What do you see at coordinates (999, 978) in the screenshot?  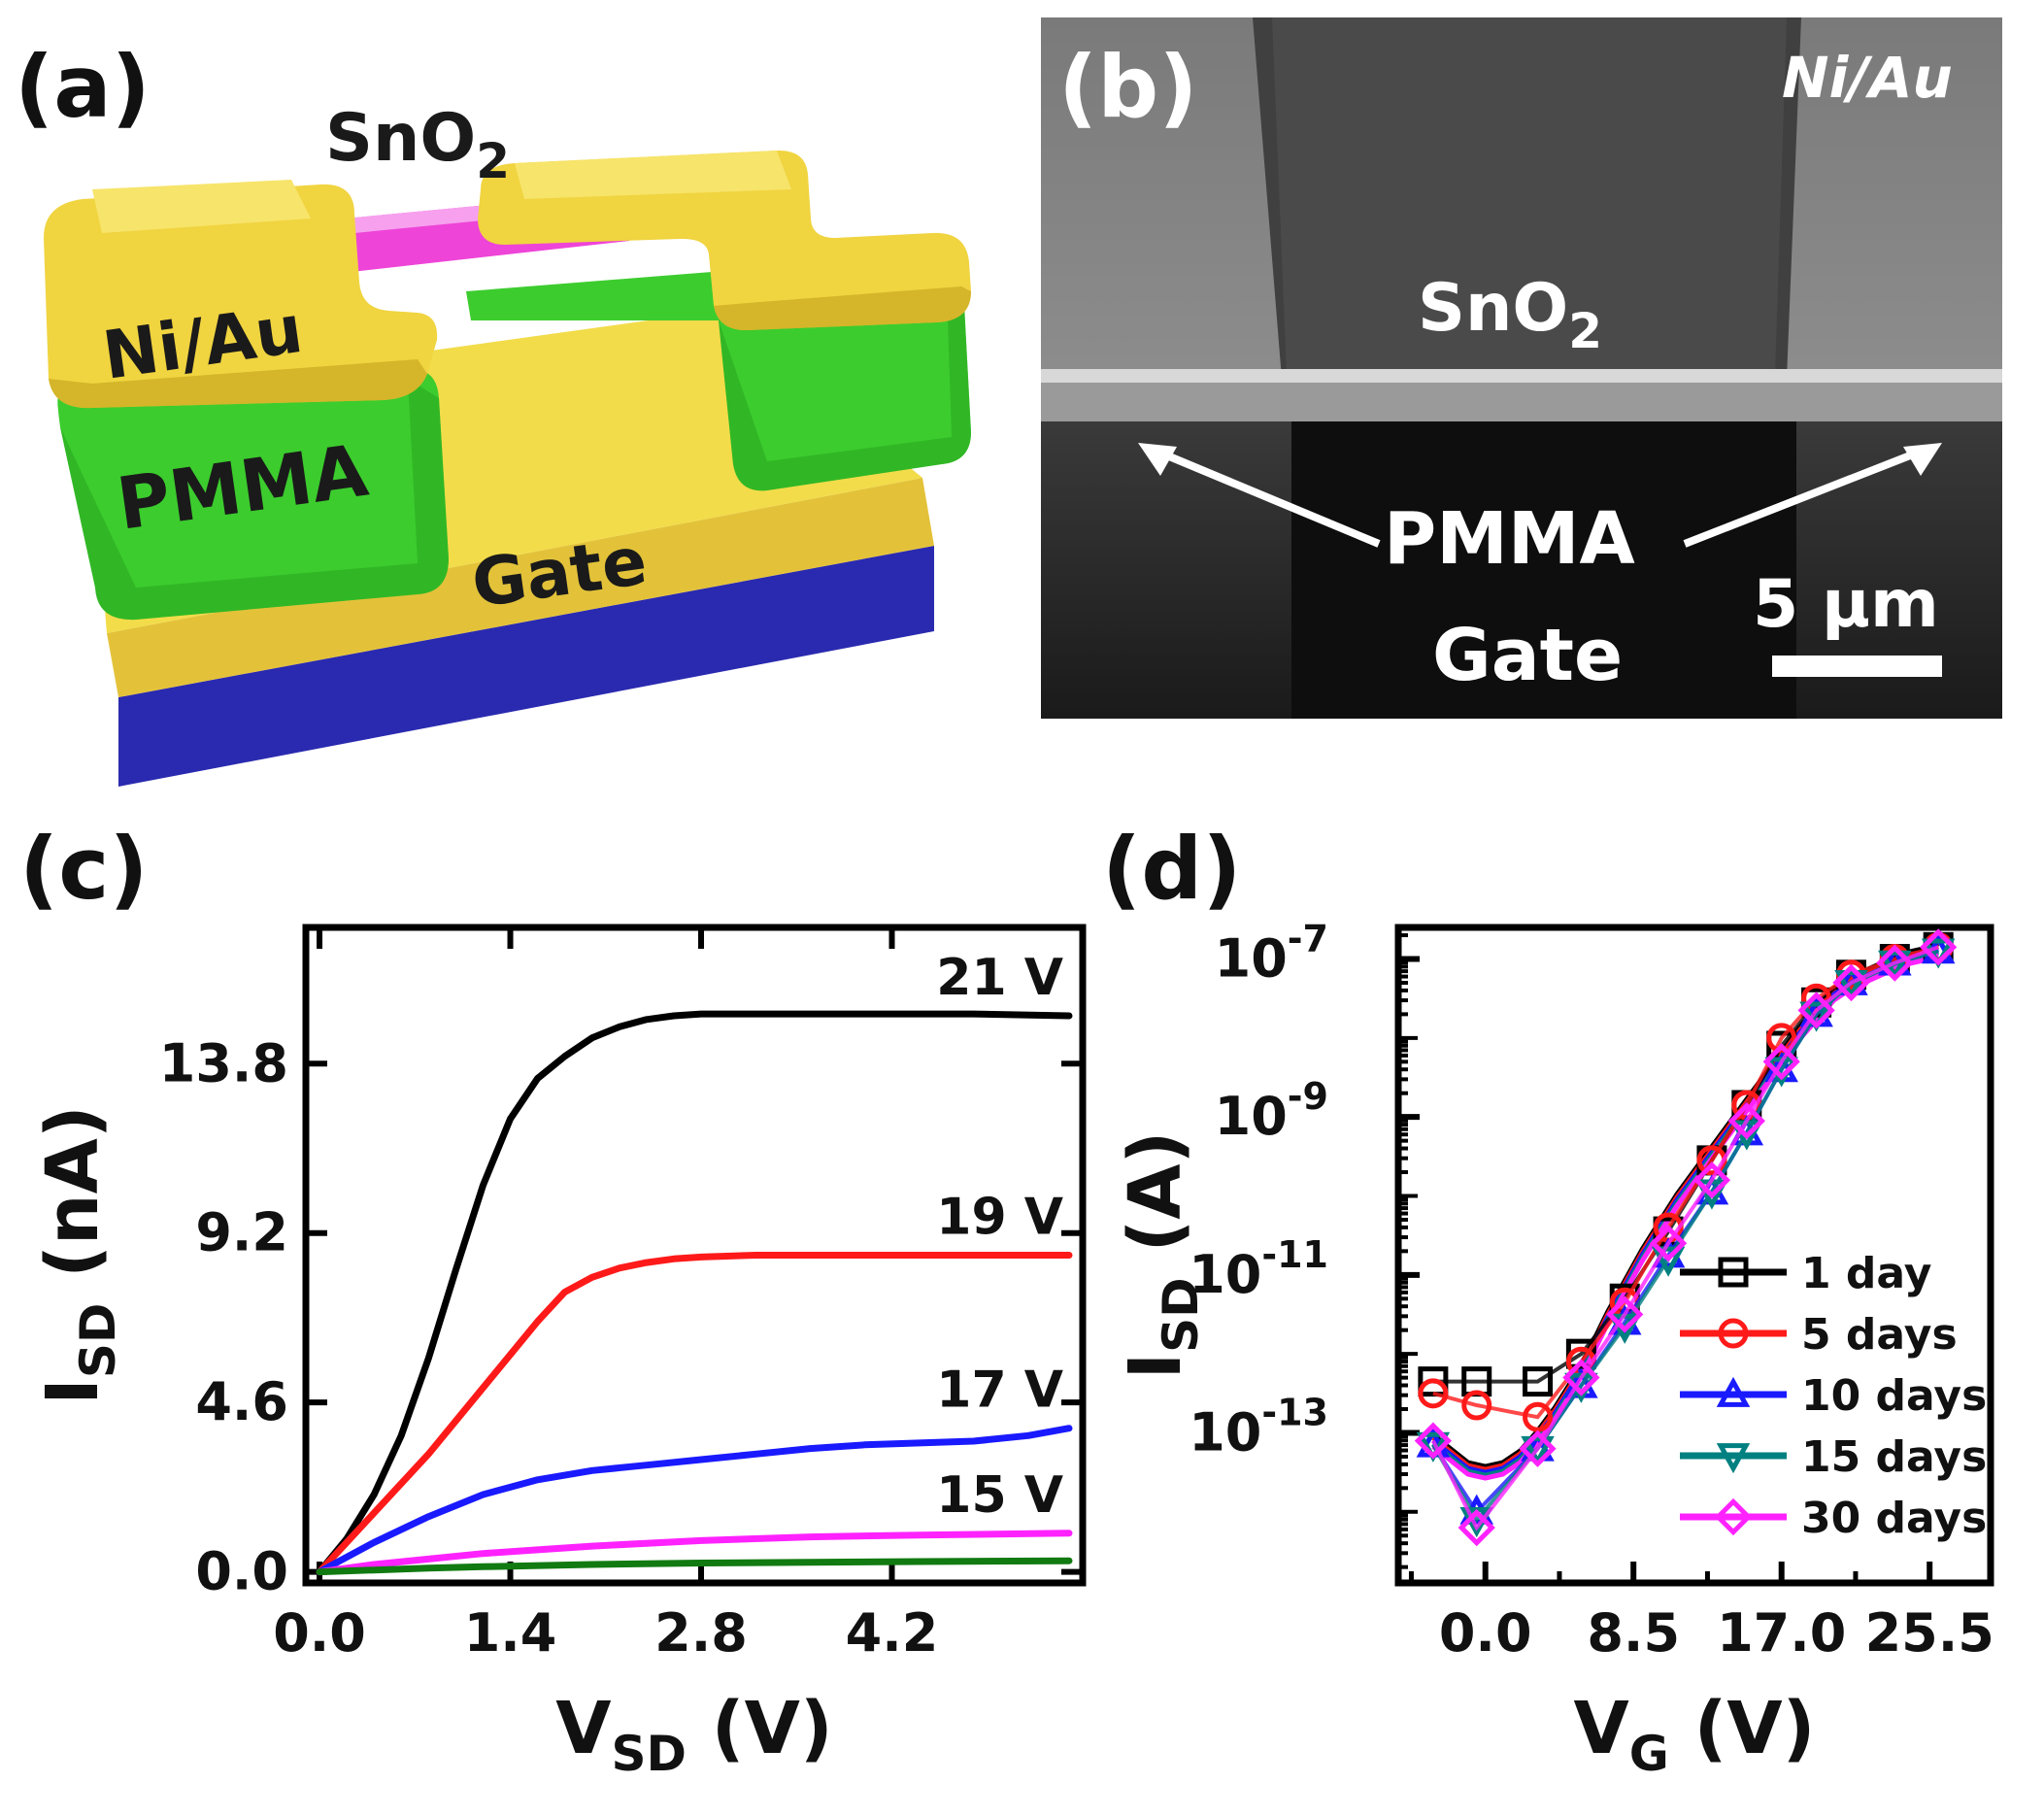 I see `curve-label: 21 V` at bounding box center [999, 978].